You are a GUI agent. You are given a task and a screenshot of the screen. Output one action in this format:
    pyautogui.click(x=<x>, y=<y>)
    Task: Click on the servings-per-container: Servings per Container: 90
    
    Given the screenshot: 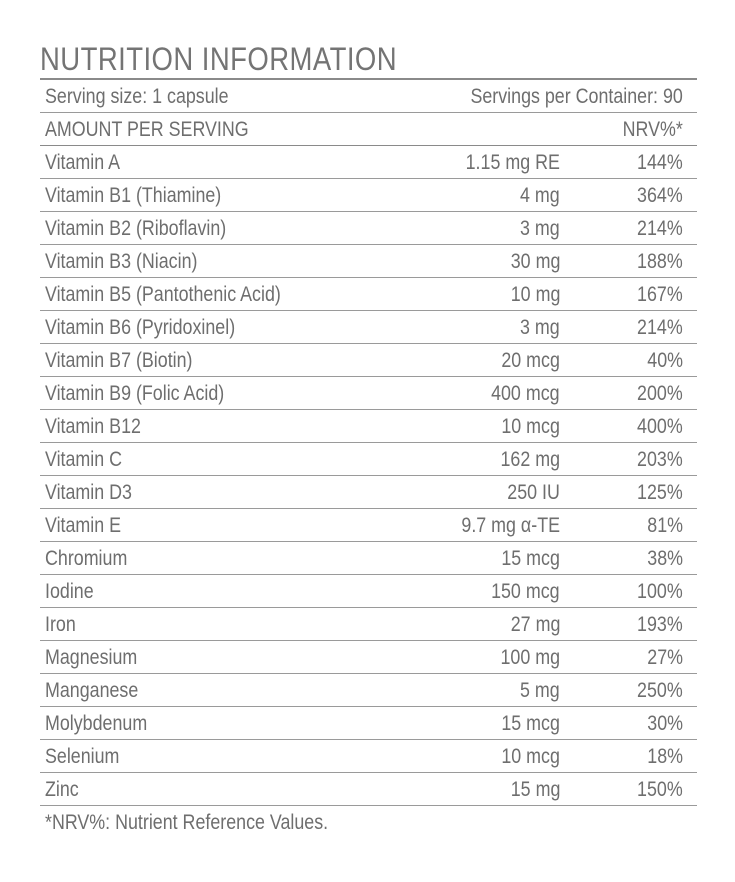 What is the action you would take?
    pyautogui.click(x=576, y=96)
    